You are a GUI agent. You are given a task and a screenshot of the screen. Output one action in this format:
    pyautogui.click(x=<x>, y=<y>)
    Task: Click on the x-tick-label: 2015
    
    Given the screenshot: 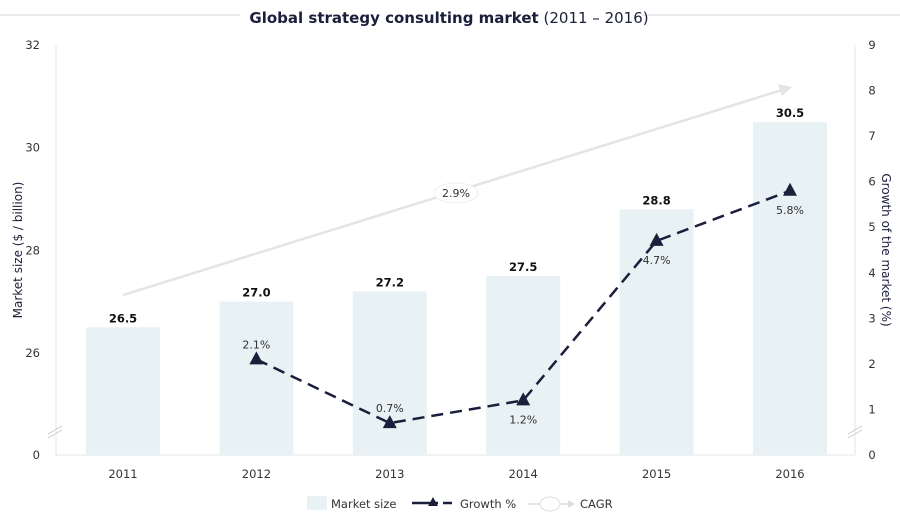 What is the action you would take?
    pyautogui.click(x=656, y=474)
    